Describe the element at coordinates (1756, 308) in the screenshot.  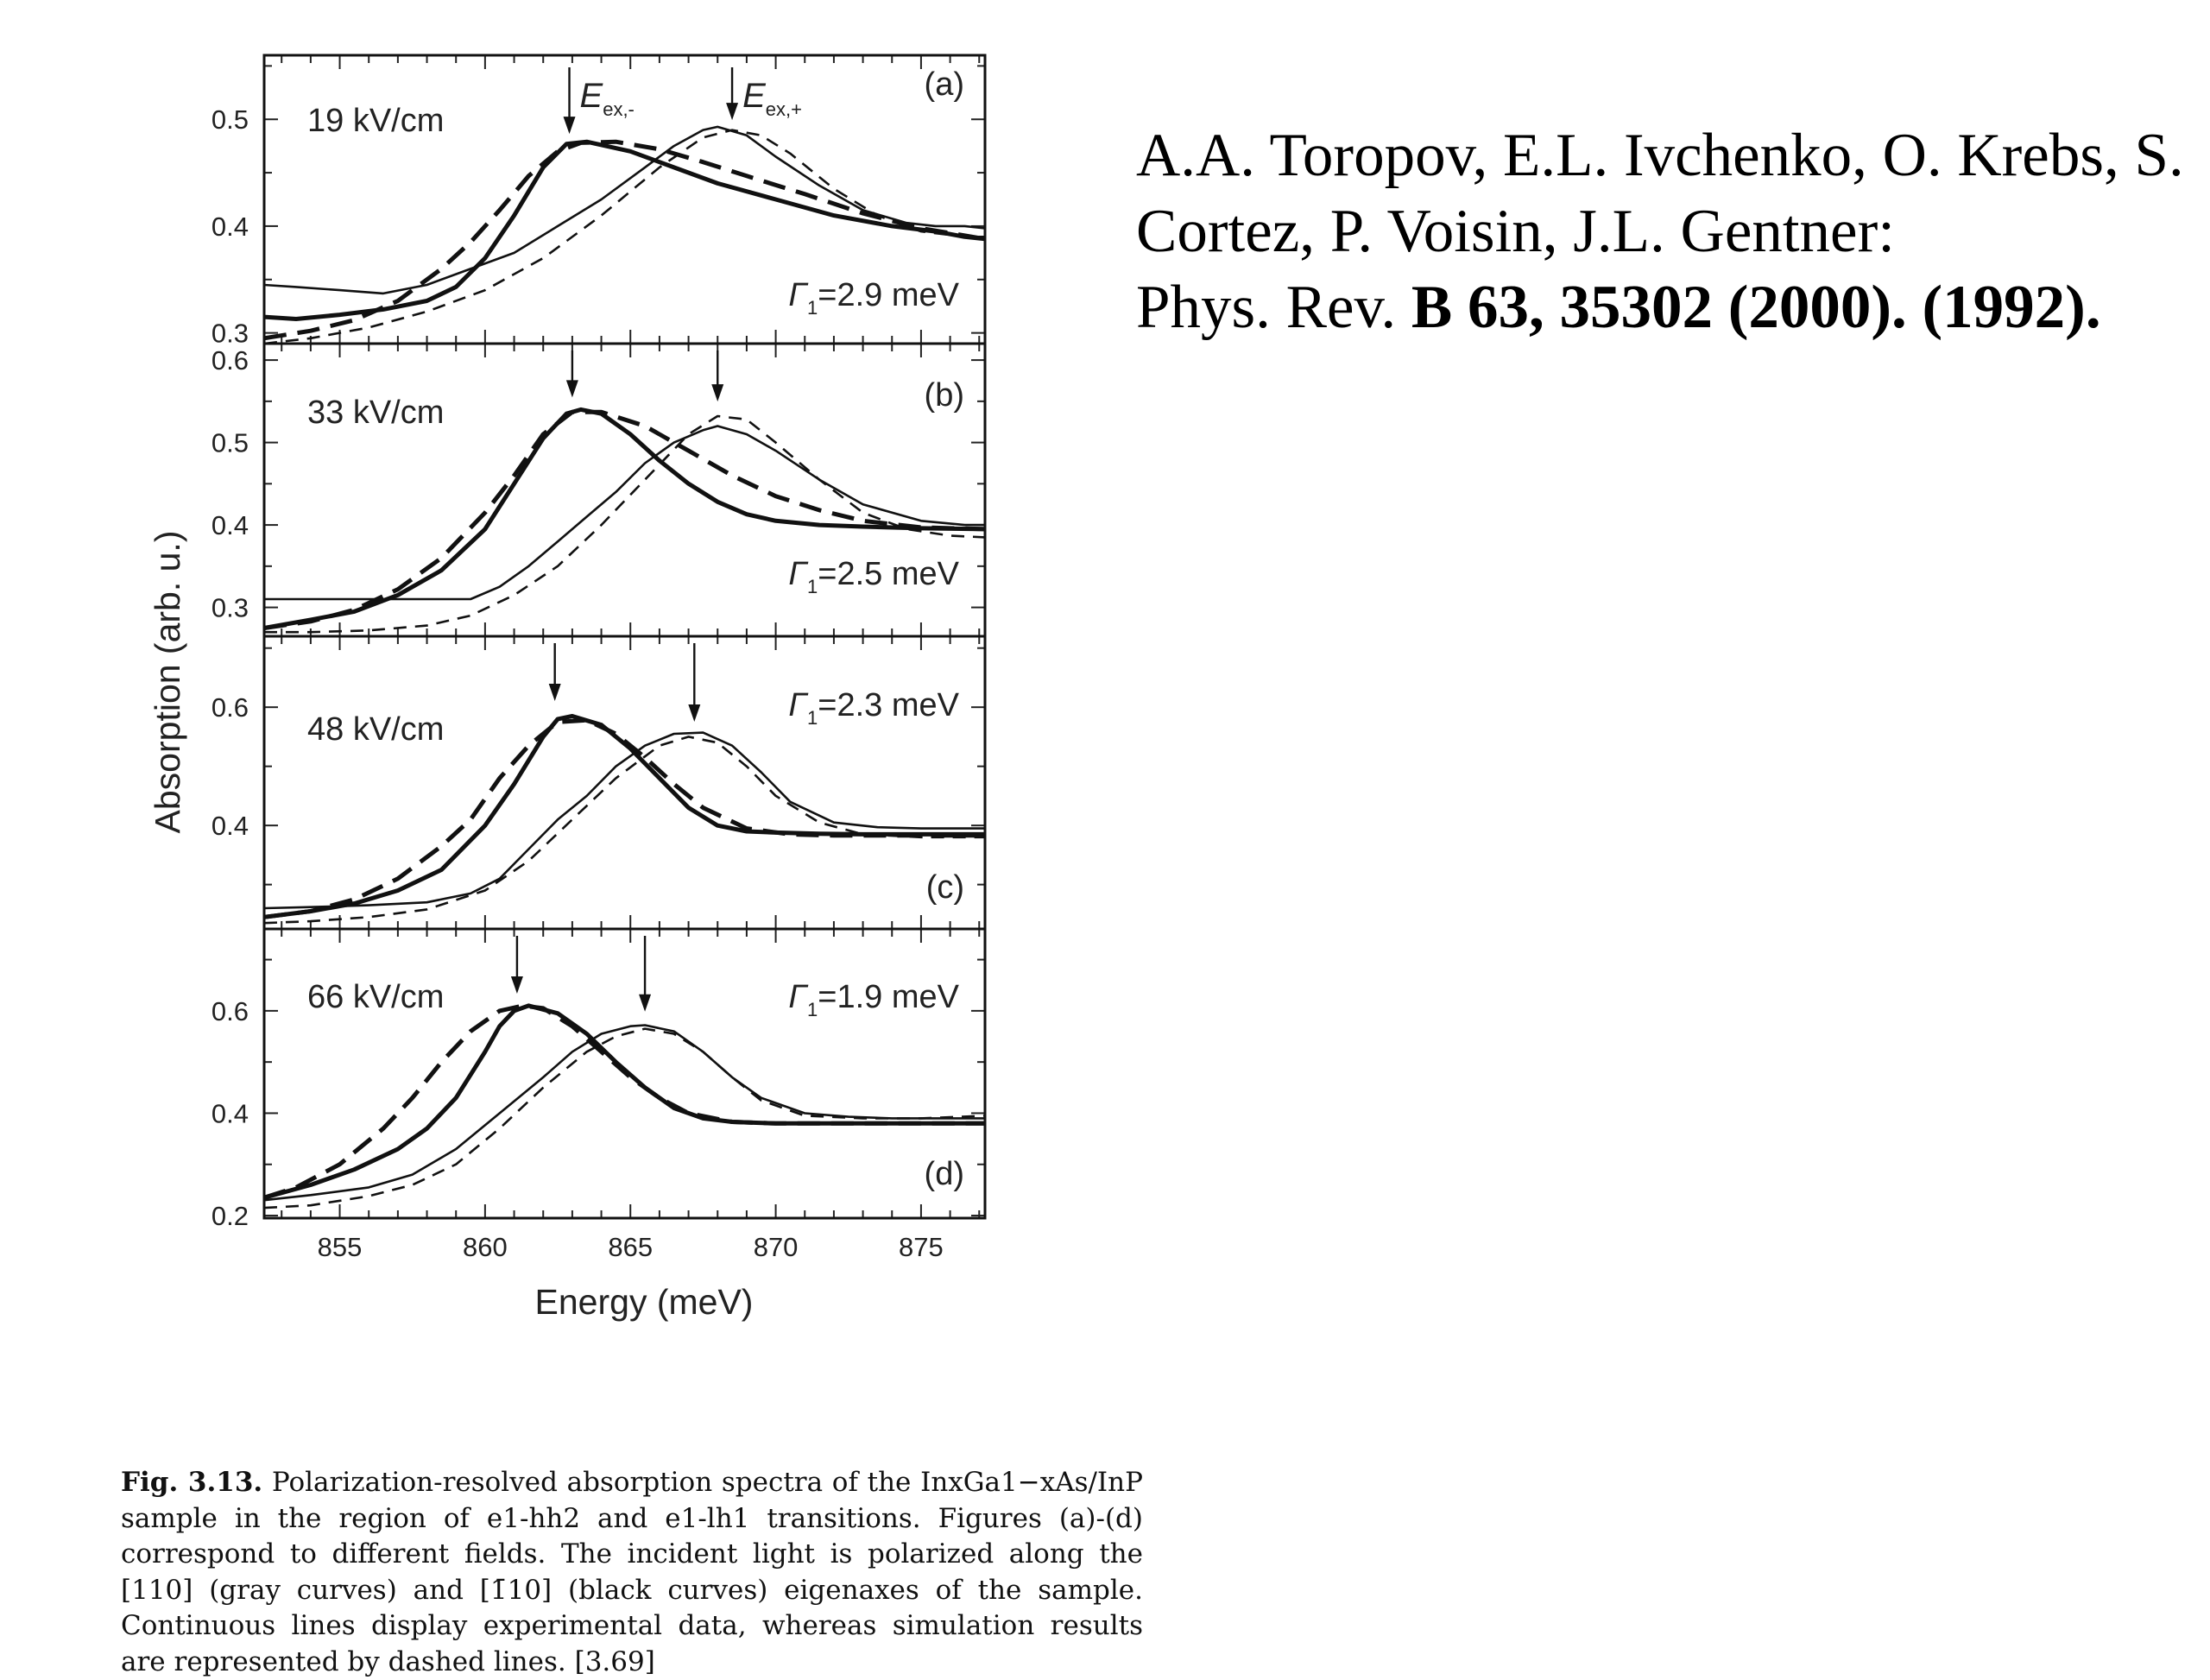
I see `reference-volume: B 63, 35302 (2000). (1992).` at that location.